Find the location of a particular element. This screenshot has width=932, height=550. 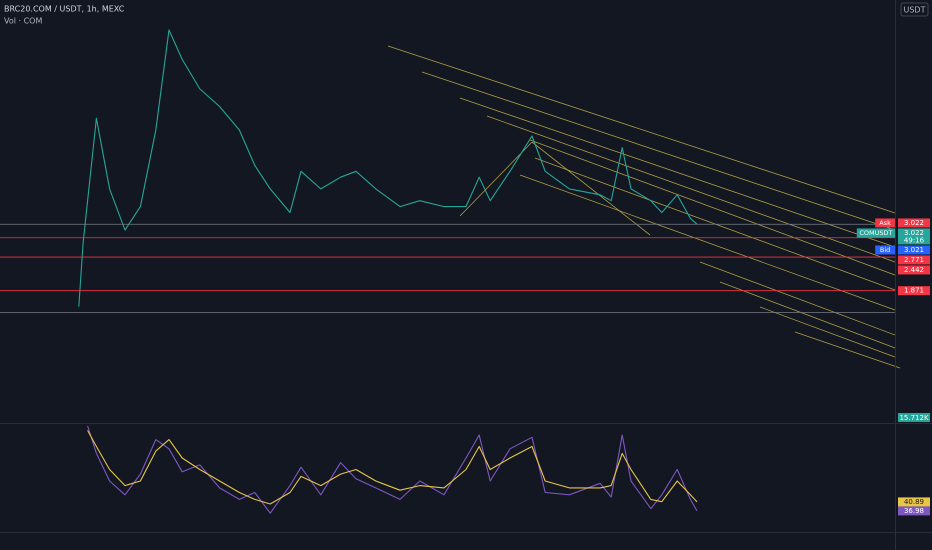

price-tag-label: Ask is located at coordinates (885, 223).